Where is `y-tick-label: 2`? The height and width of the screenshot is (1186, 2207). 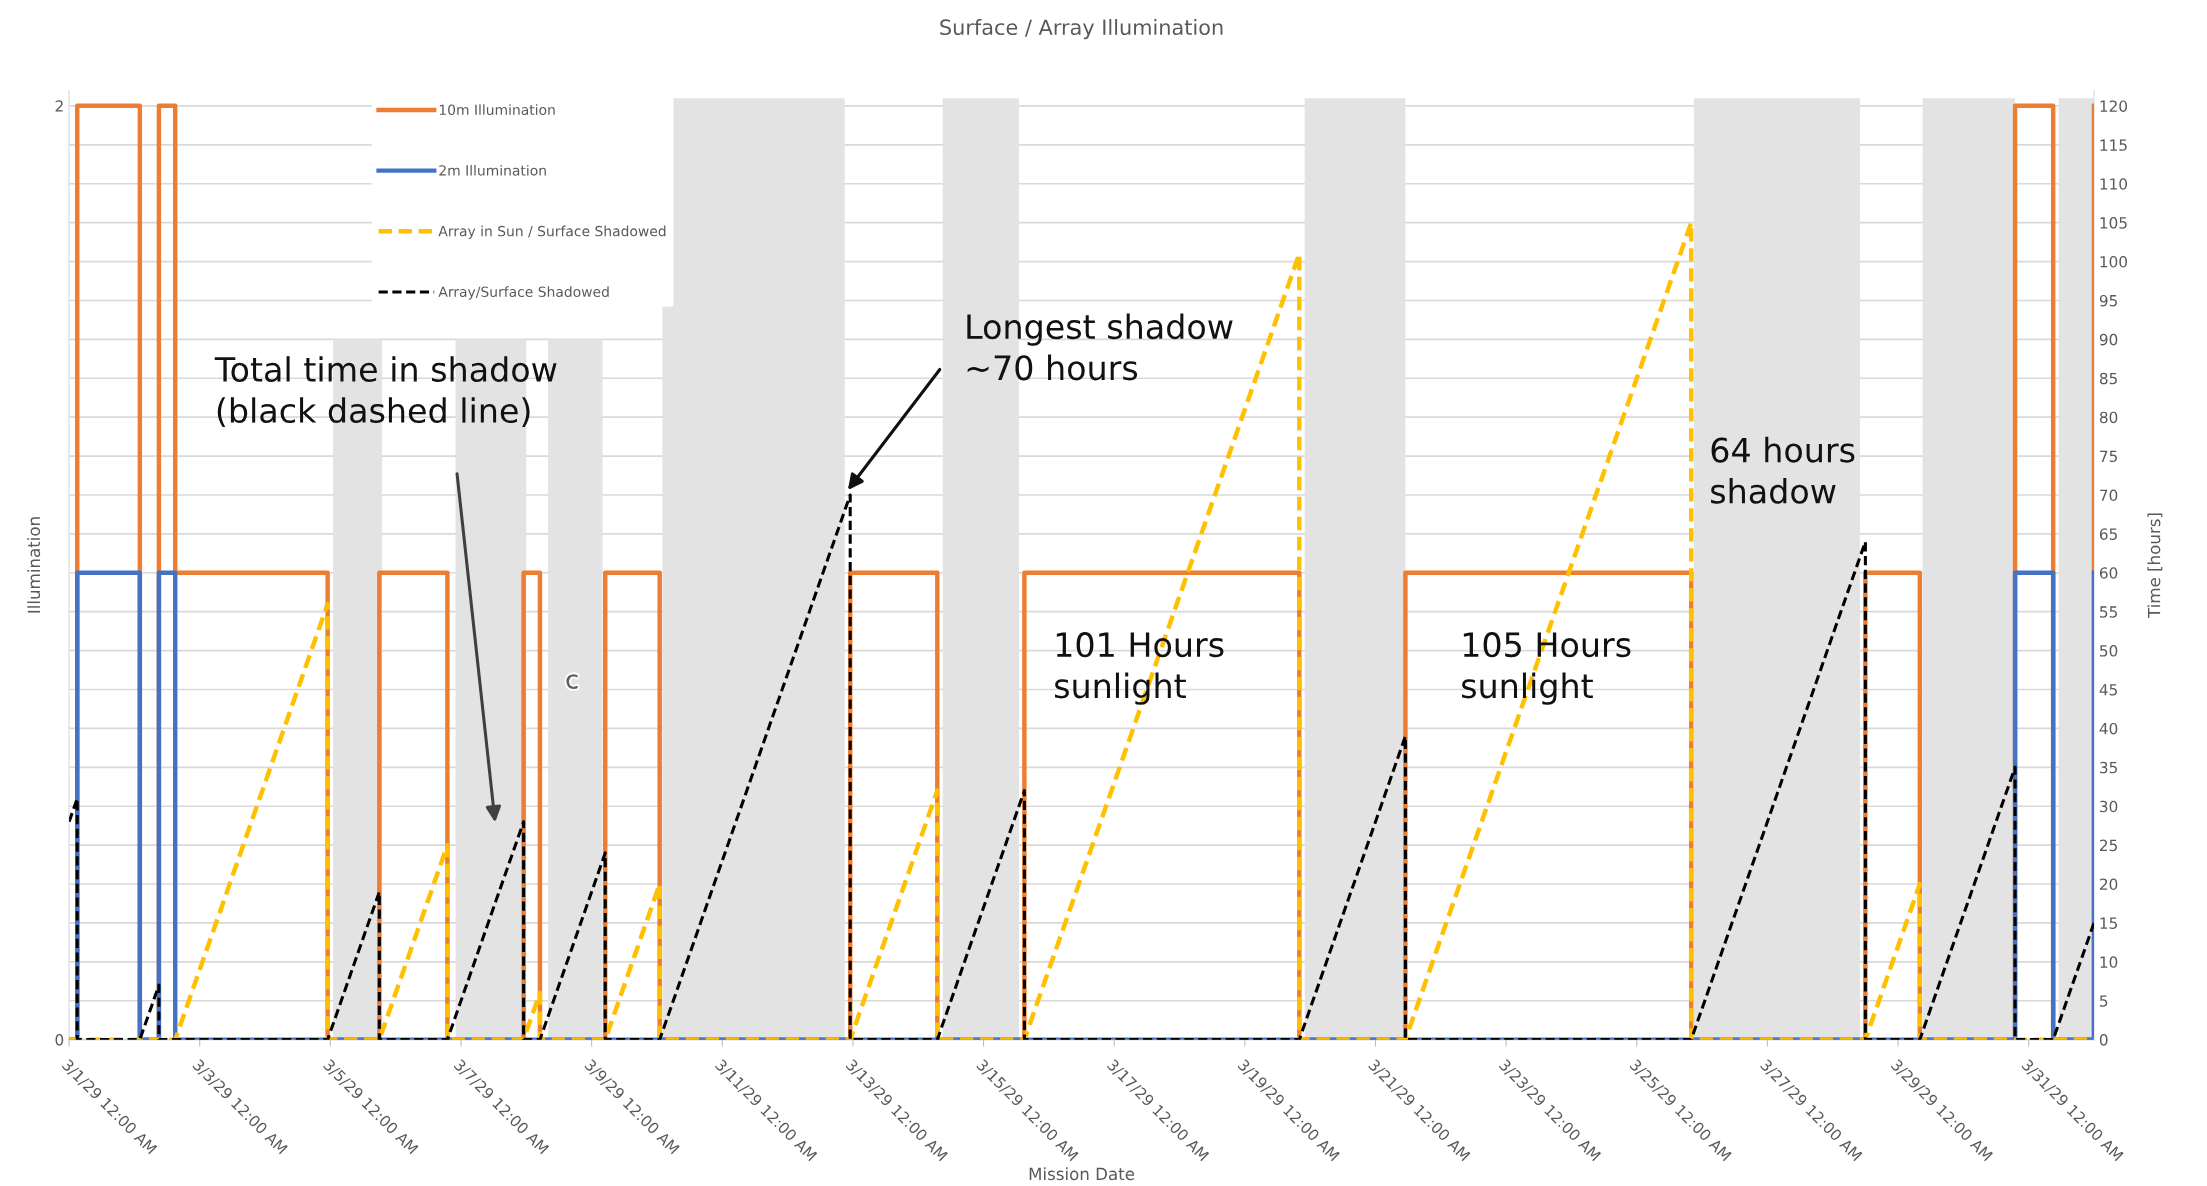
y-tick-label: 2 is located at coordinates (59, 106).